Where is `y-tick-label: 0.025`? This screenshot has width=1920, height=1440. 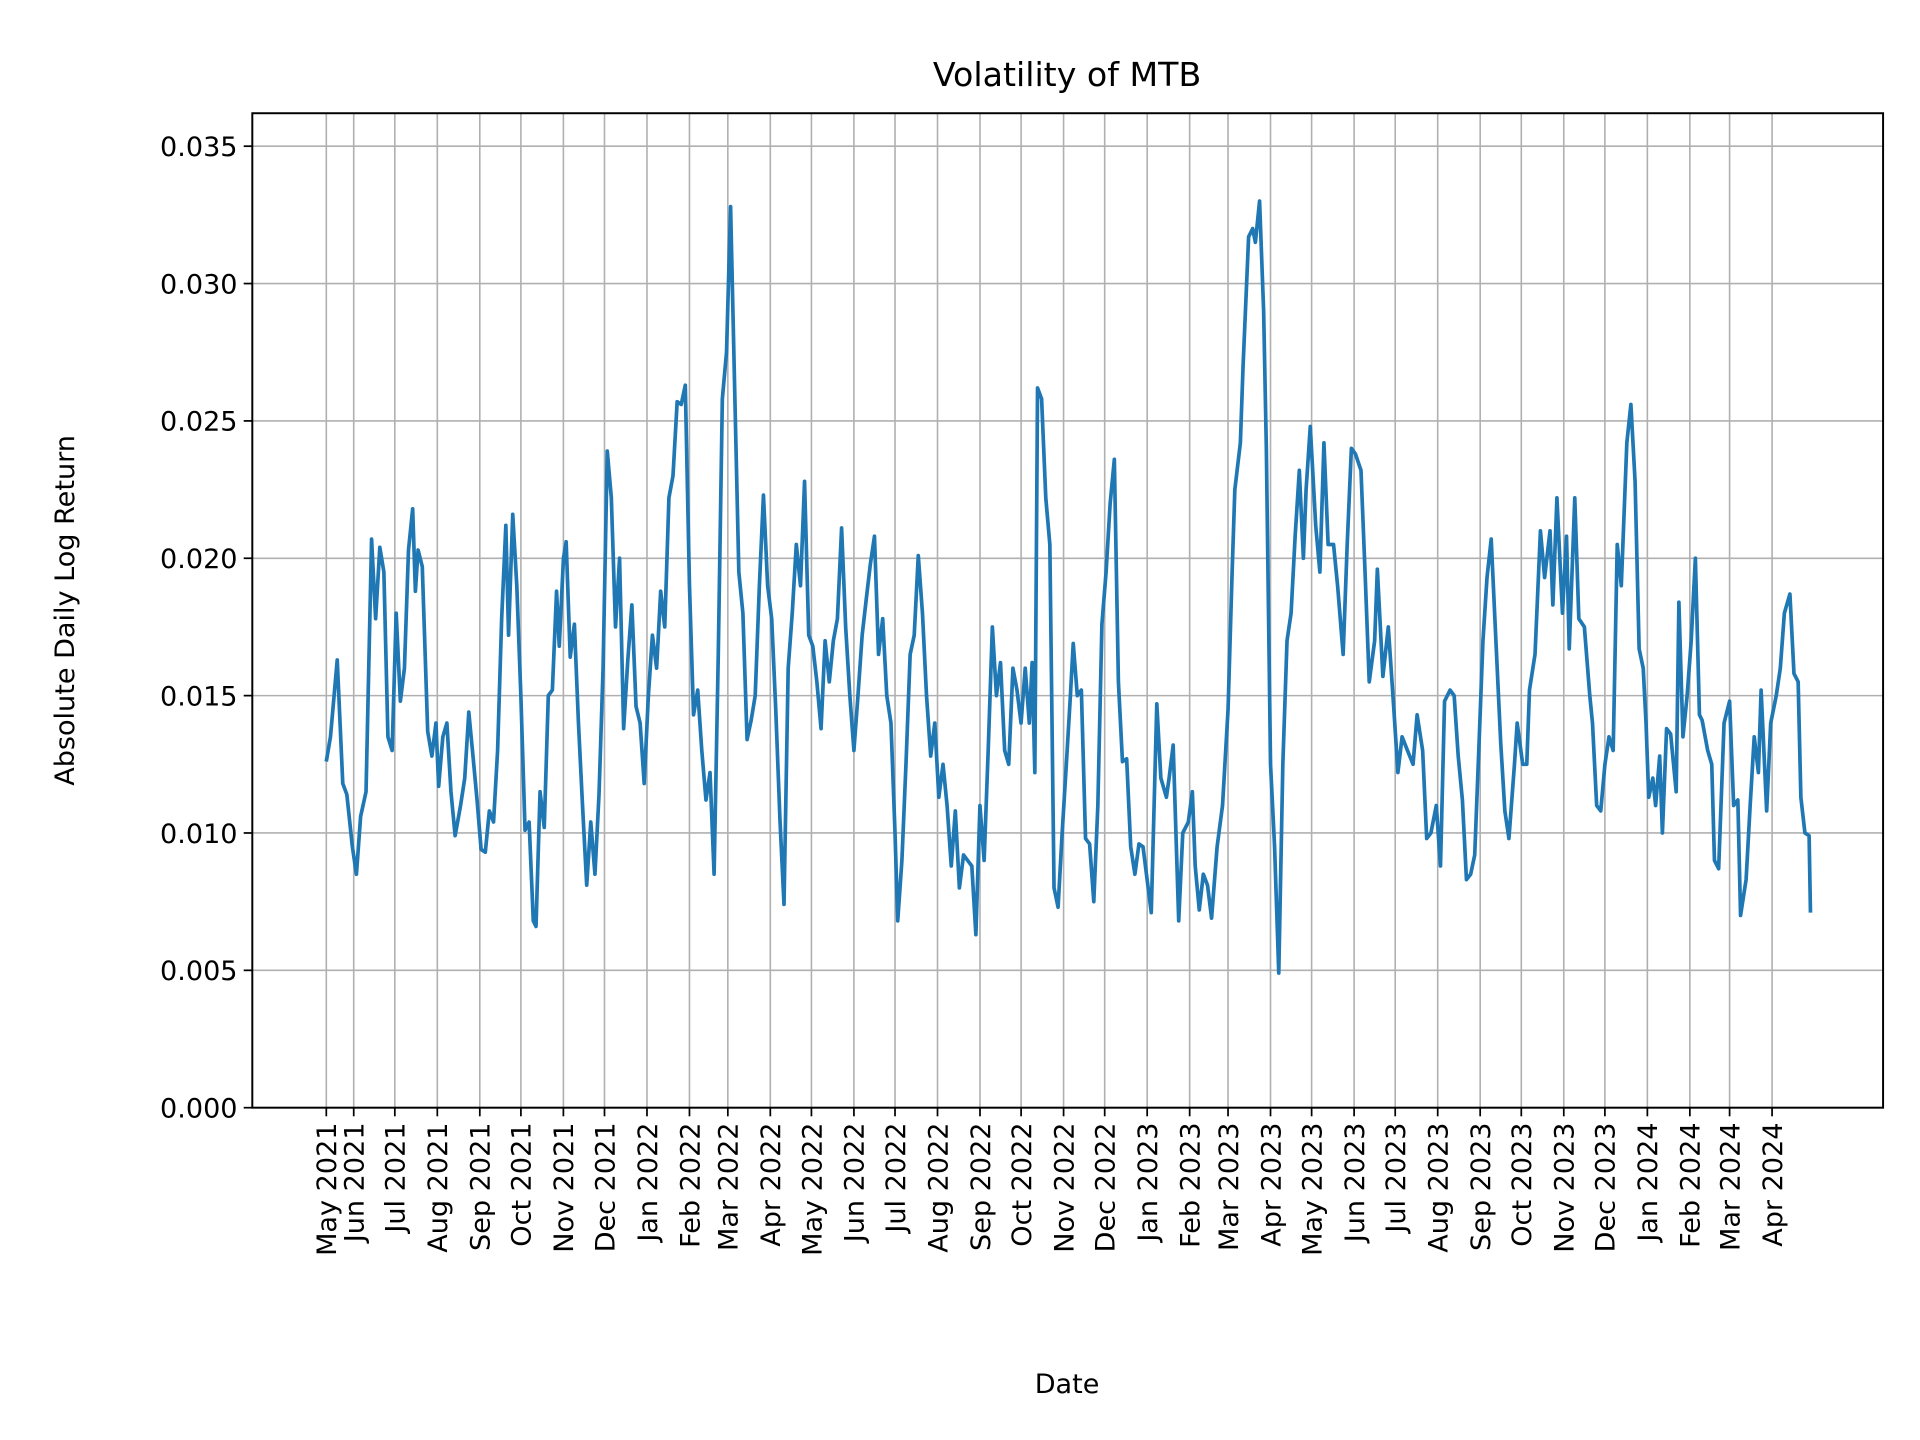 y-tick-label: 0.025 is located at coordinates (198, 422).